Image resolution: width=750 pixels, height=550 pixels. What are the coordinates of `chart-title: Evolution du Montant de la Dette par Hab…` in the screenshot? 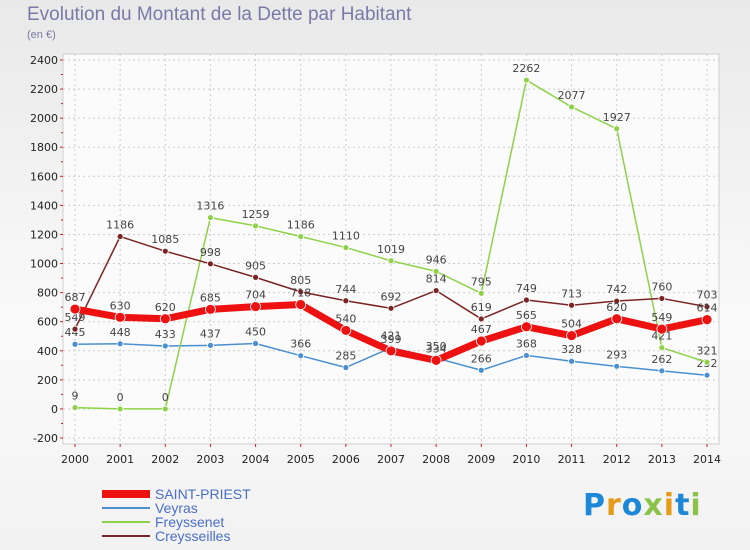 It's located at (219, 14).